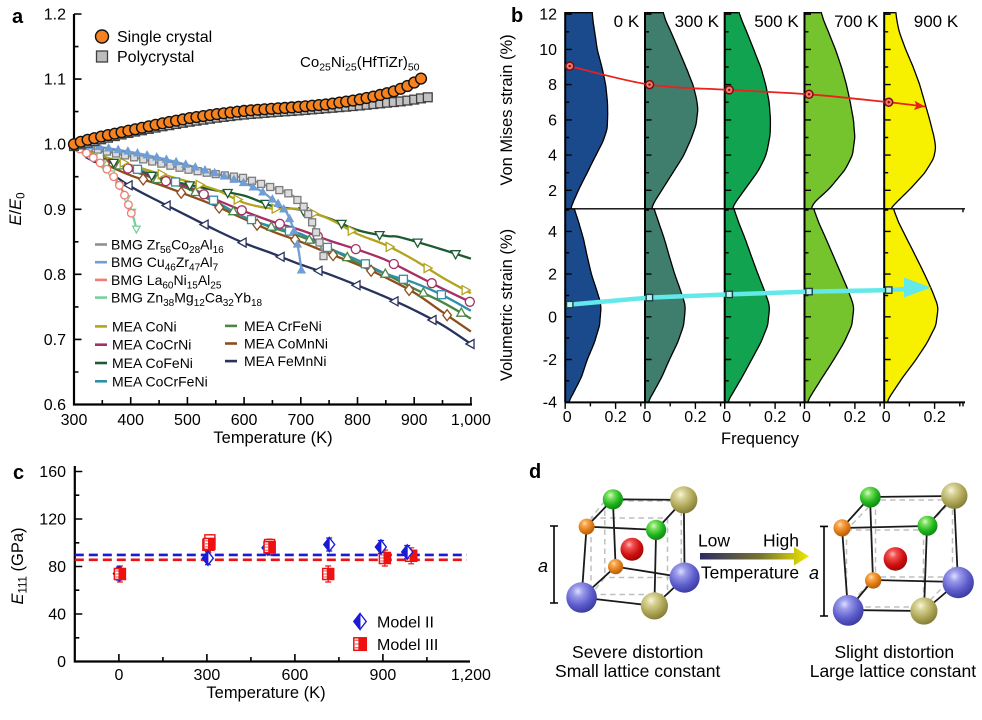 The height and width of the screenshot is (720, 982). Describe the element at coordinates (936, 21) in the screenshot. I see `svg-text: 900 K` at that location.